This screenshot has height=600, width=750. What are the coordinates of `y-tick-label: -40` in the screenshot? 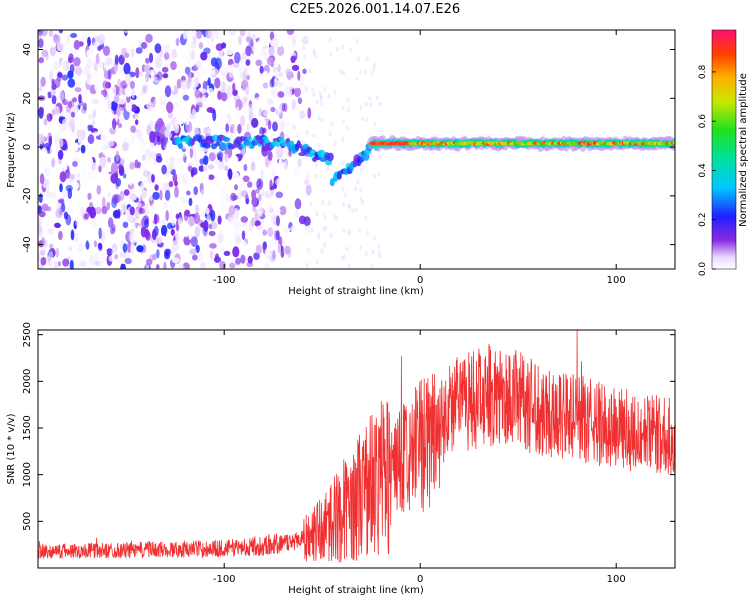 It's located at (27, 244).